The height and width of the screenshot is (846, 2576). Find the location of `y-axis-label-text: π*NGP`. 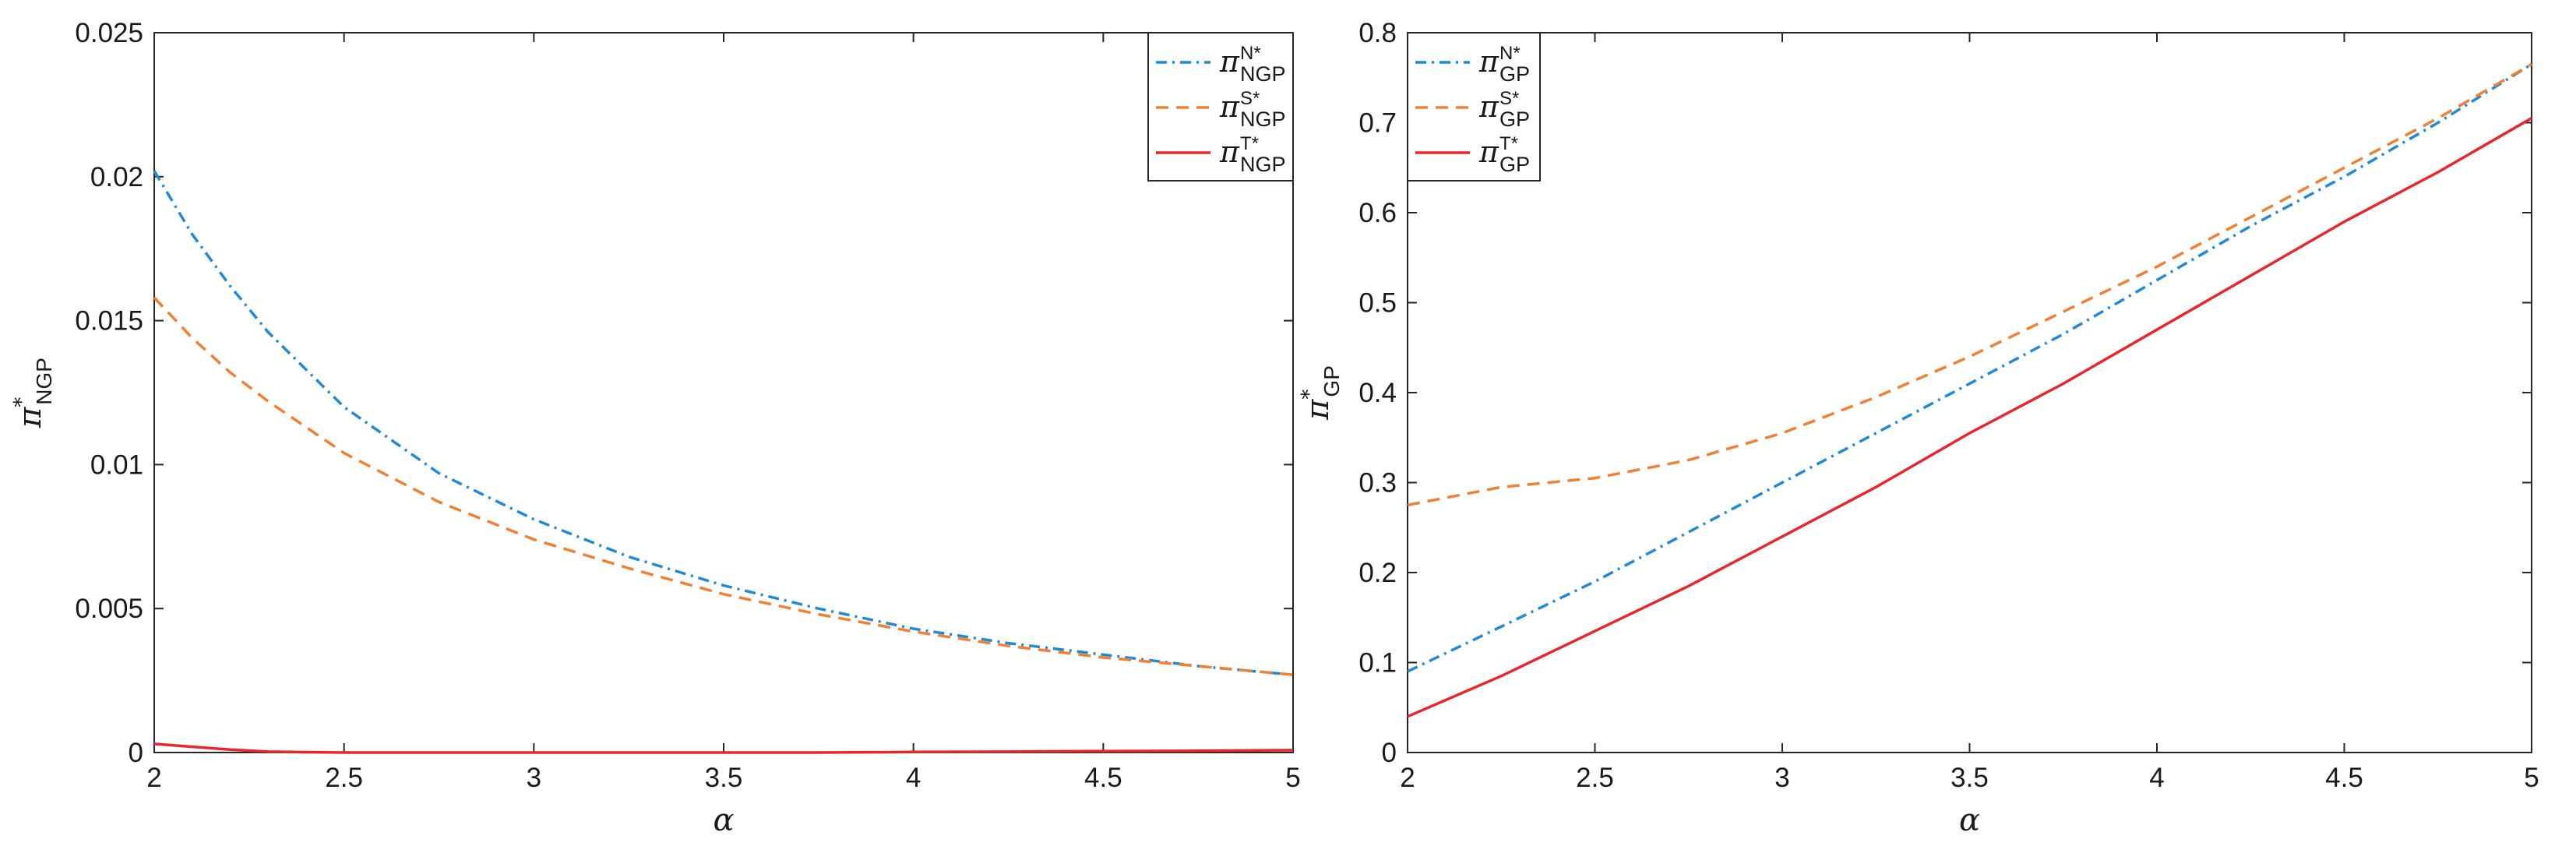

y-axis-label-text: π*NGP is located at coordinates (33, 393).